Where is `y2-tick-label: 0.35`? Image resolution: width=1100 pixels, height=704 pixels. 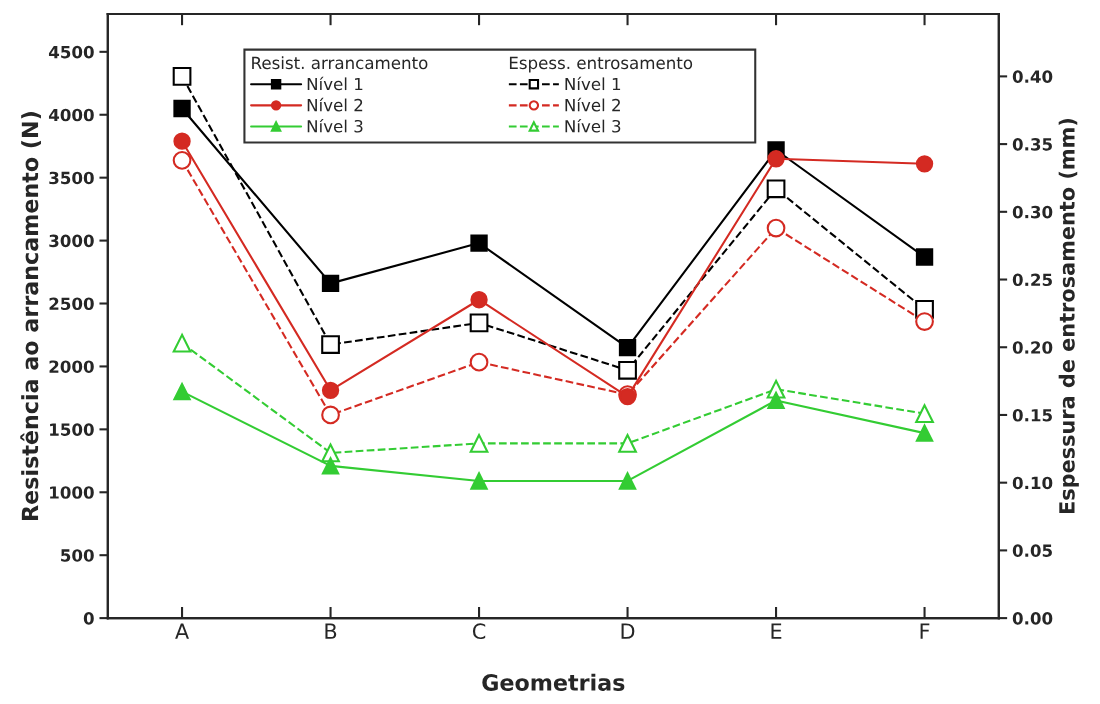
y2-tick-label: 0.35 is located at coordinates (1032, 144).